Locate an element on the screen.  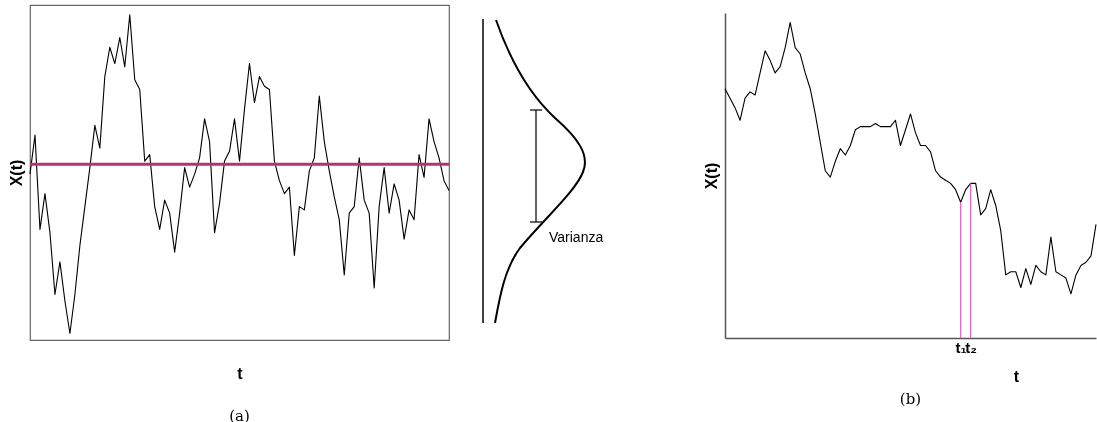
text: Varianza is located at coordinates (576, 237).